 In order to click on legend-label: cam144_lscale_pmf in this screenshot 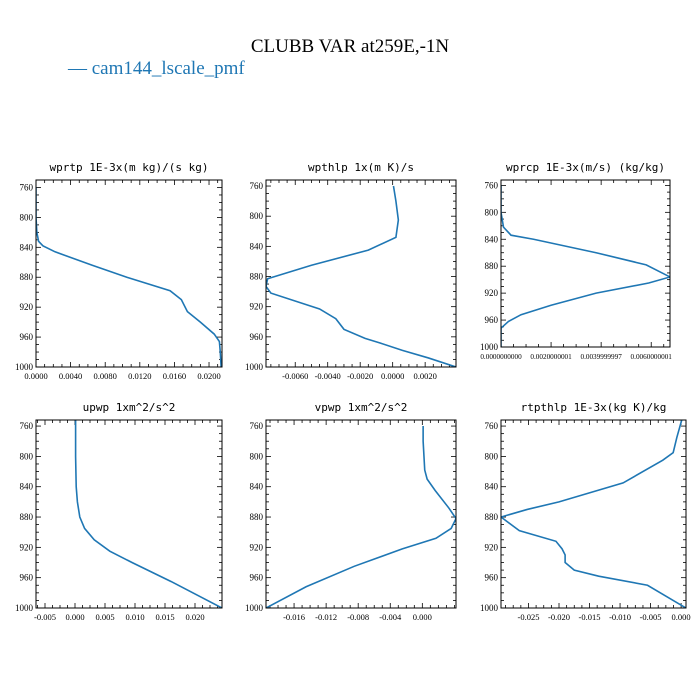, I will do `click(168, 68)`.